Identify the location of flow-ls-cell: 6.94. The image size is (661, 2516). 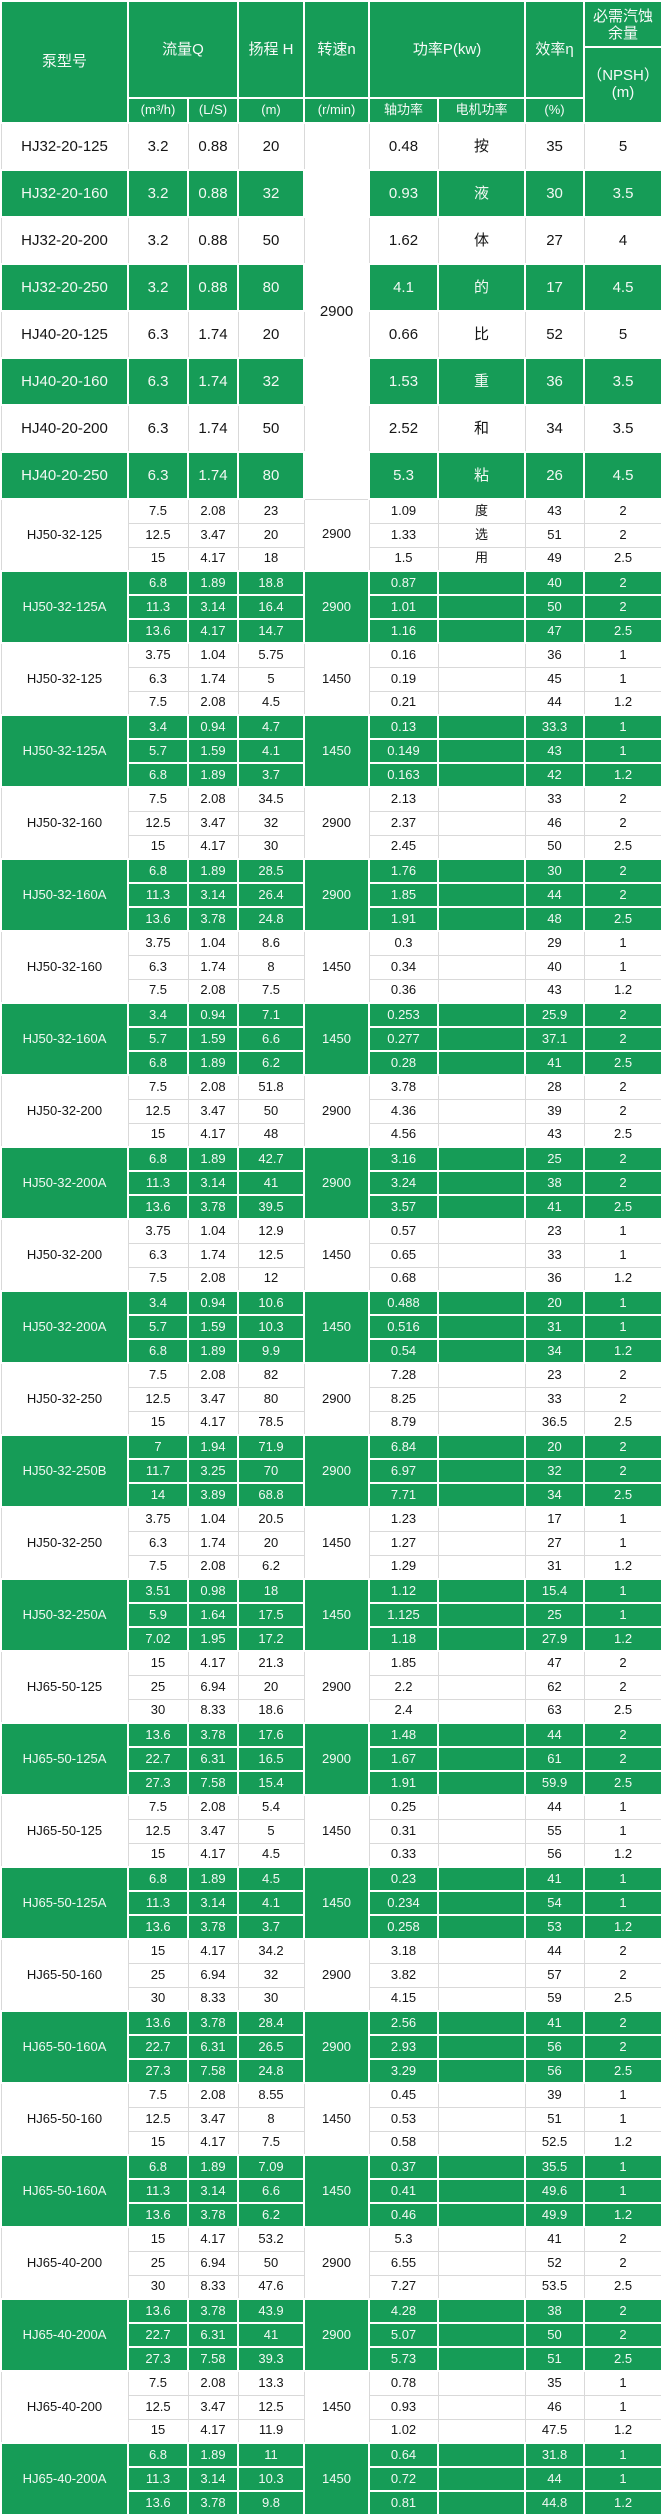
(213, 2263).